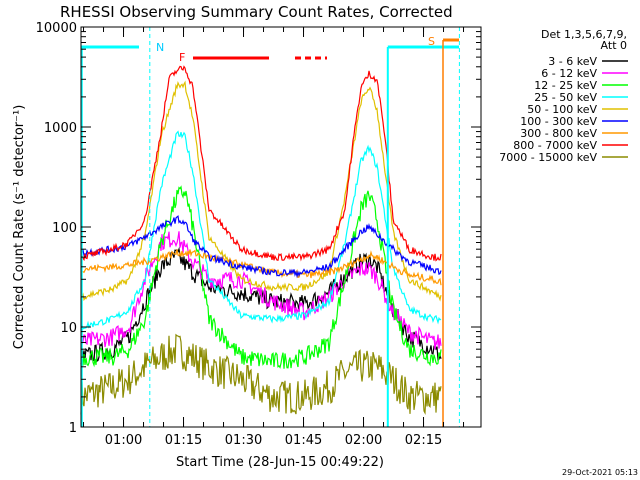 This screenshot has width=640, height=480. I want to click on series-line-7000-15000kev, so click(261, 374).